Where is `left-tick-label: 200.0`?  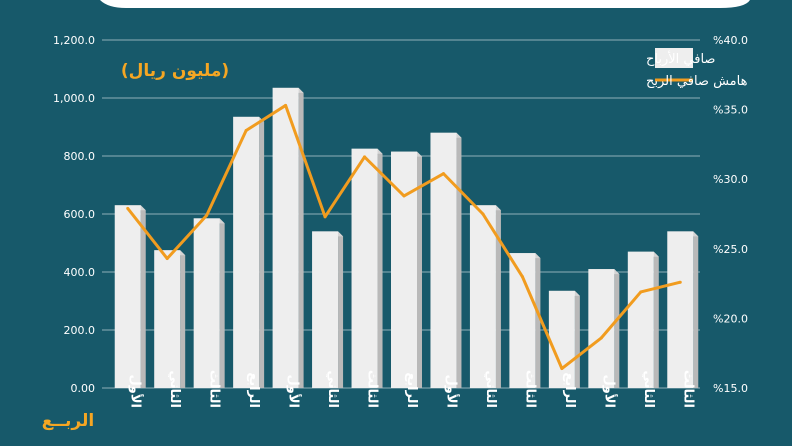
left-tick-label: 200.0 is located at coordinates (80, 330).